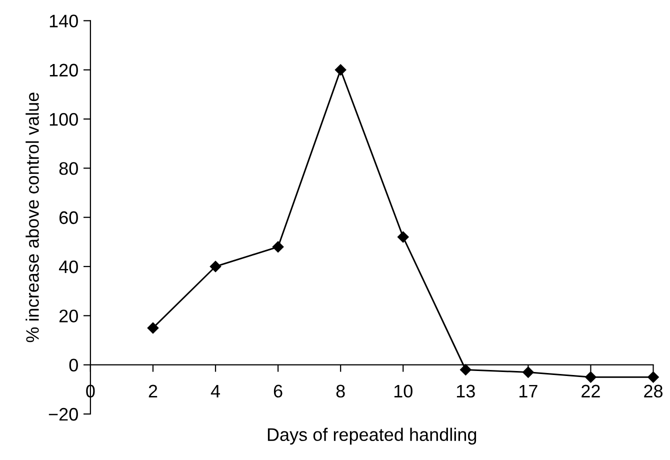 The width and height of the screenshot is (670, 460). What do you see at coordinates (340, 391) in the screenshot?
I see `x-tick-label: 8` at bounding box center [340, 391].